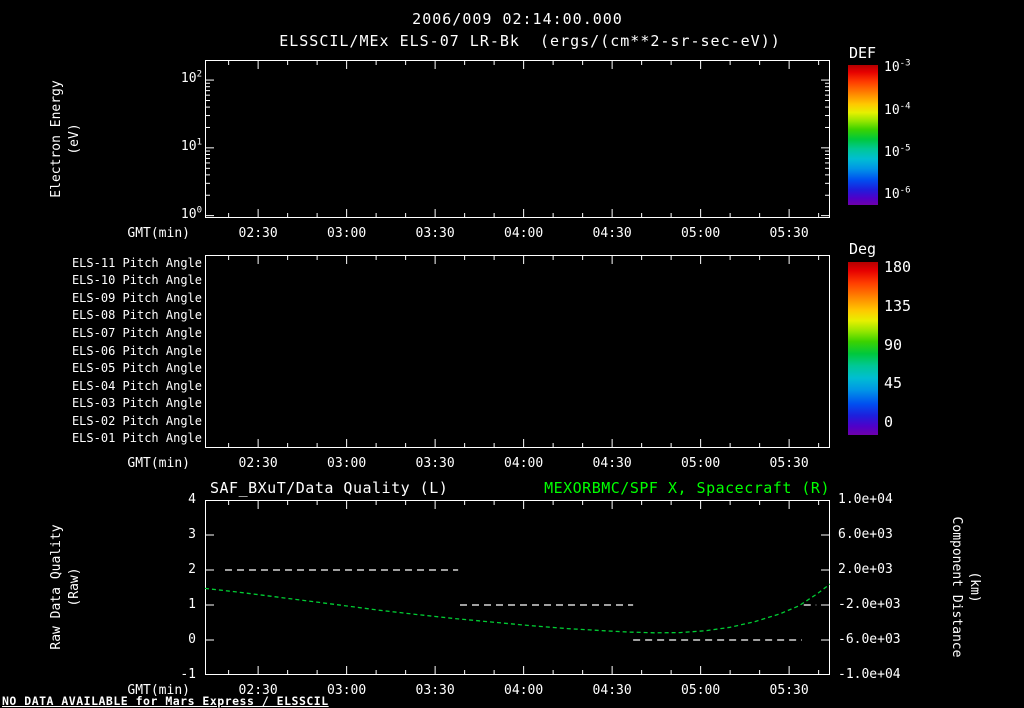 This screenshot has width=1024, height=708. Describe the element at coordinates (893, 344) in the screenshot. I see `deg-colorbar-tick-label: 90` at that location.